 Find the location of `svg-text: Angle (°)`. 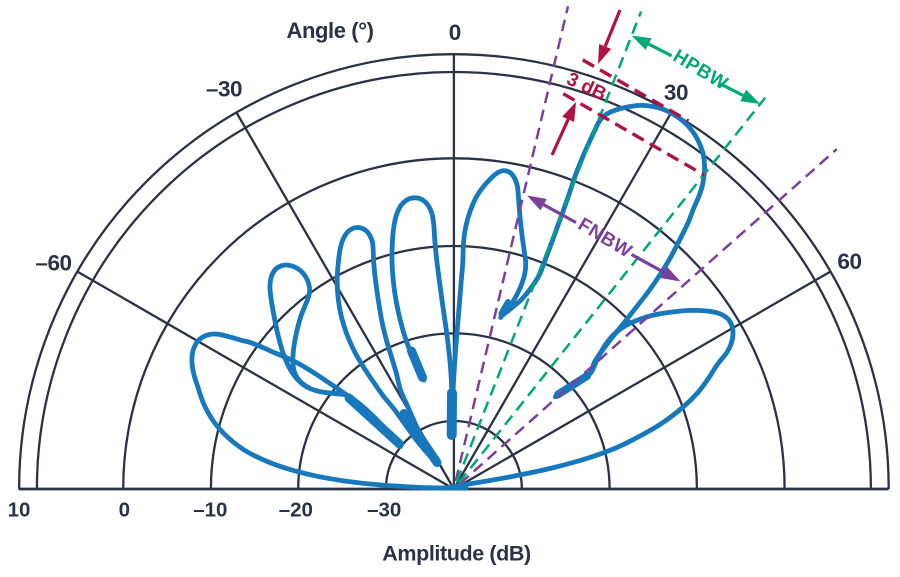

svg-text: Angle (°) is located at coordinates (329, 30).